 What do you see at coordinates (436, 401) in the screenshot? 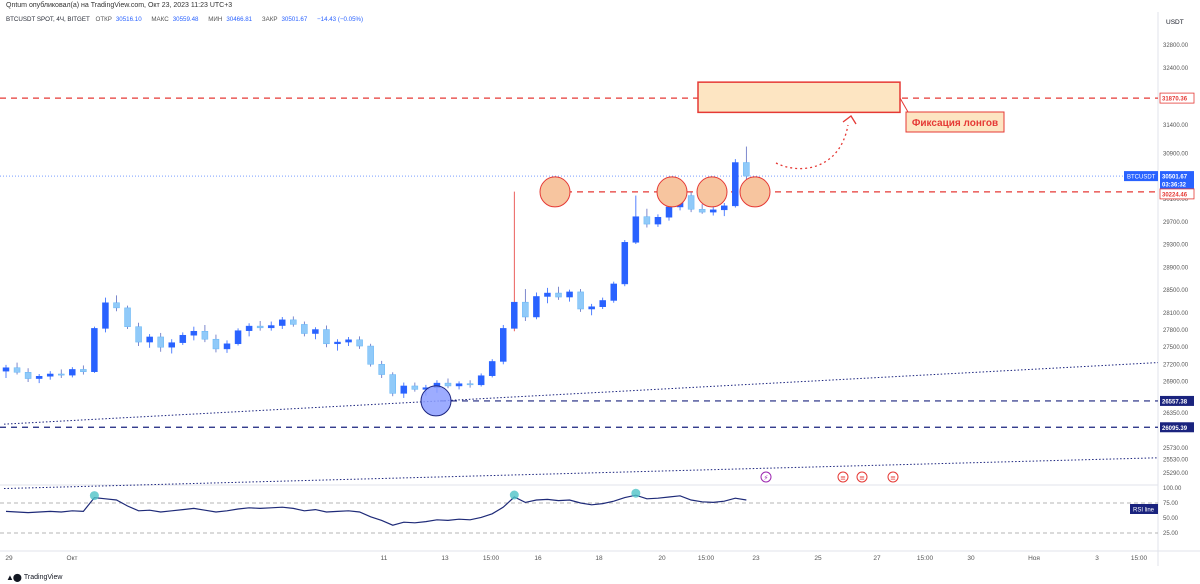
I see `support-touch-circle` at bounding box center [436, 401].